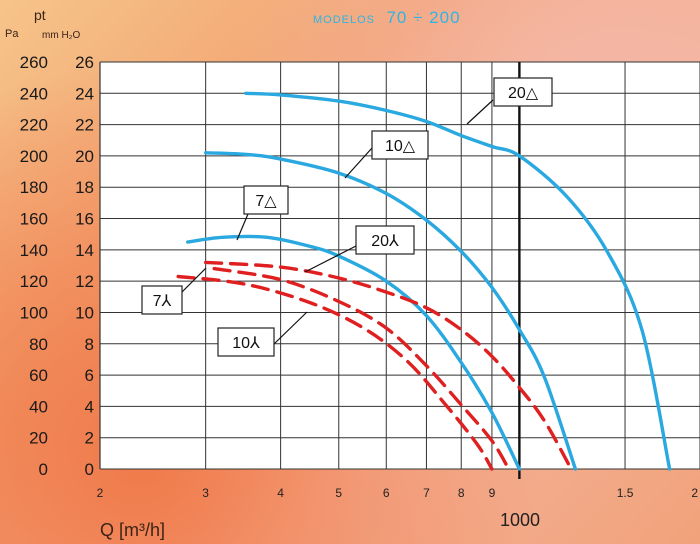  What do you see at coordinates (89, 438) in the screenshot?
I see `y-tick-mm: 2` at bounding box center [89, 438].